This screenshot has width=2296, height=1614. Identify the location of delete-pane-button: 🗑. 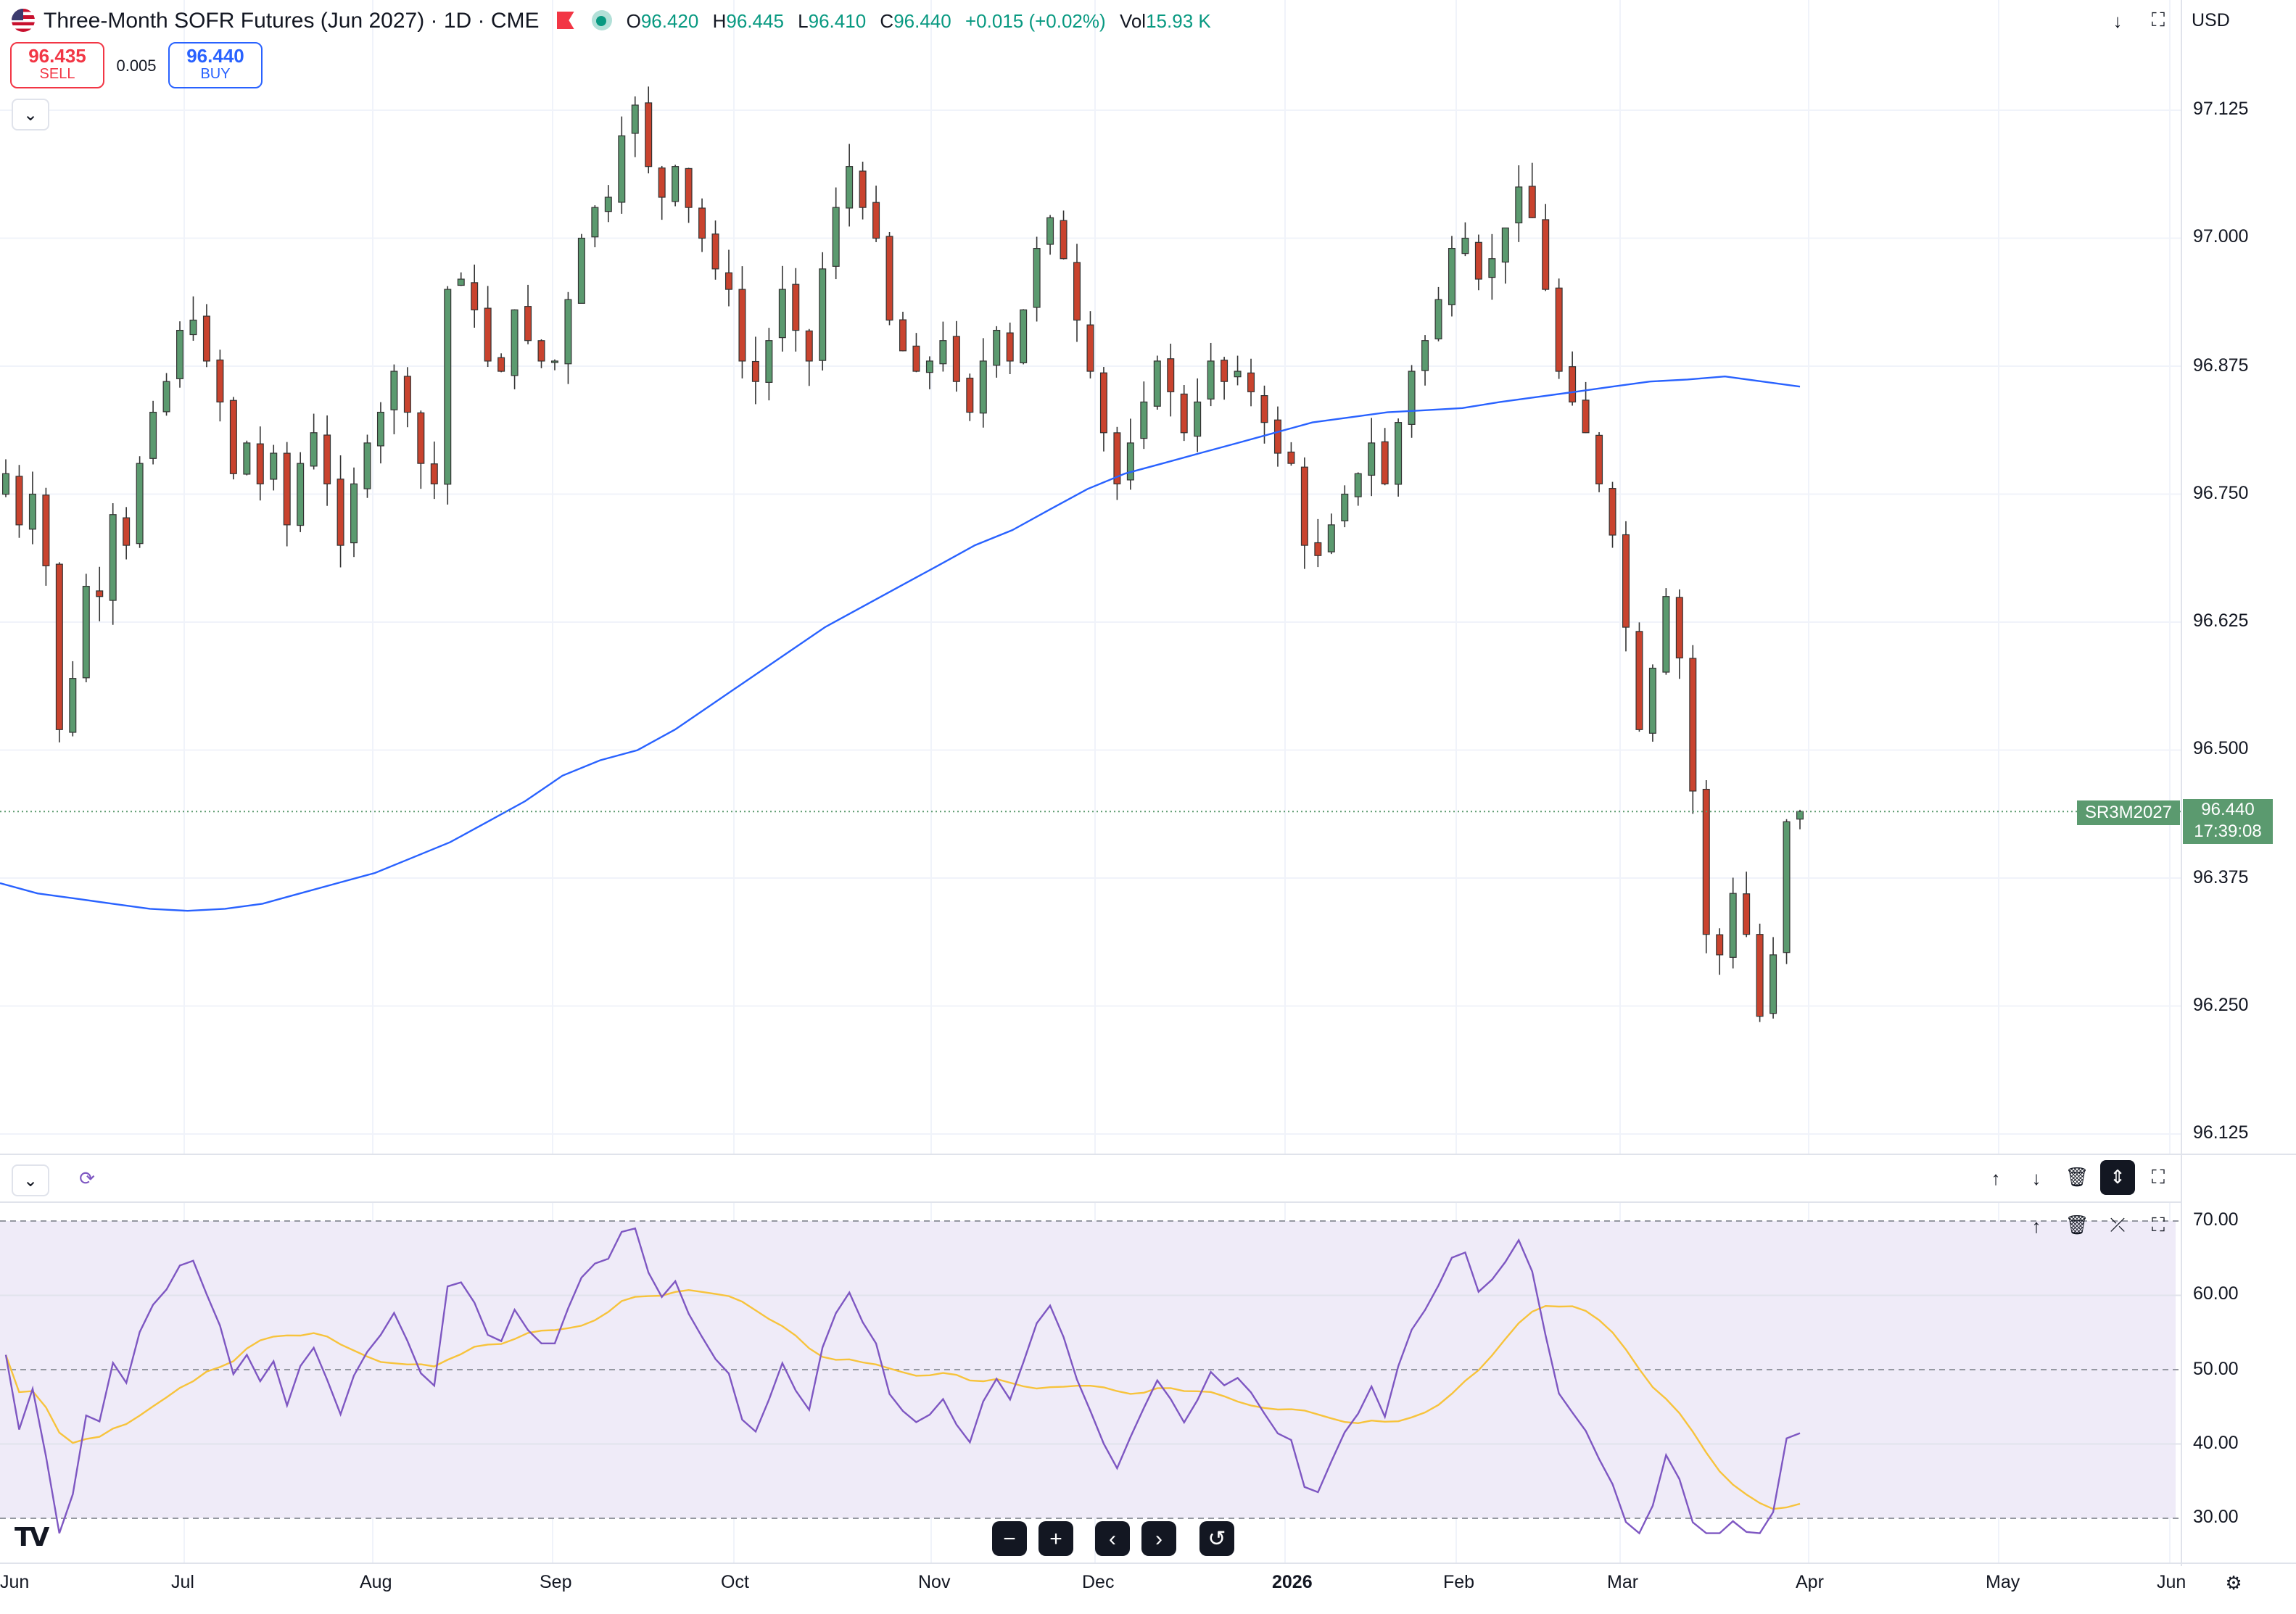
(2077, 1177).